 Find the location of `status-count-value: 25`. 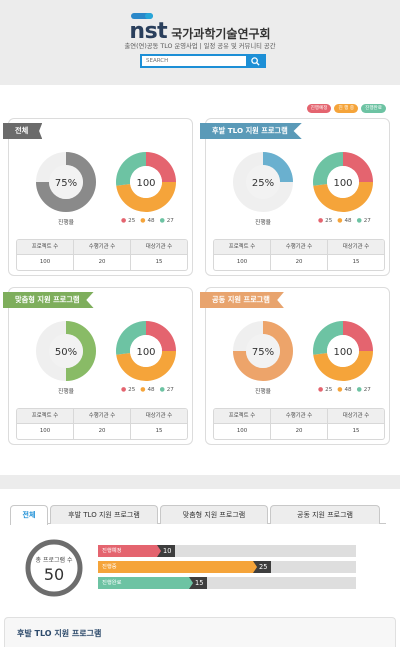

status-count-value: 25 is located at coordinates (329, 390).